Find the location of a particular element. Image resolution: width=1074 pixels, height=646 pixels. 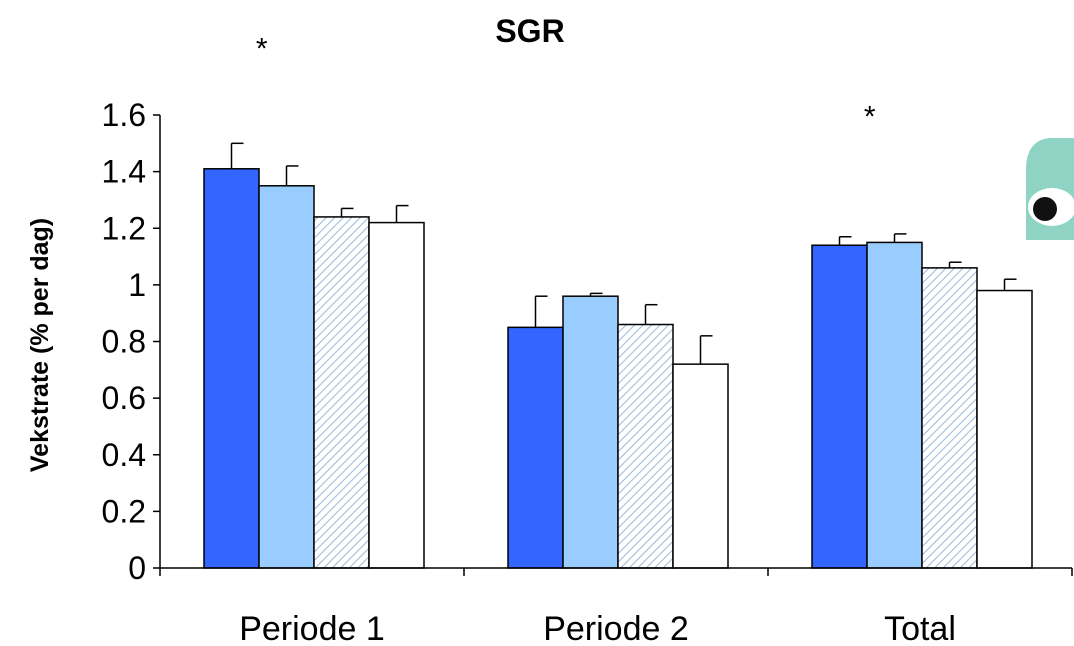

y-tick-label: 0 is located at coordinates (137, 568).